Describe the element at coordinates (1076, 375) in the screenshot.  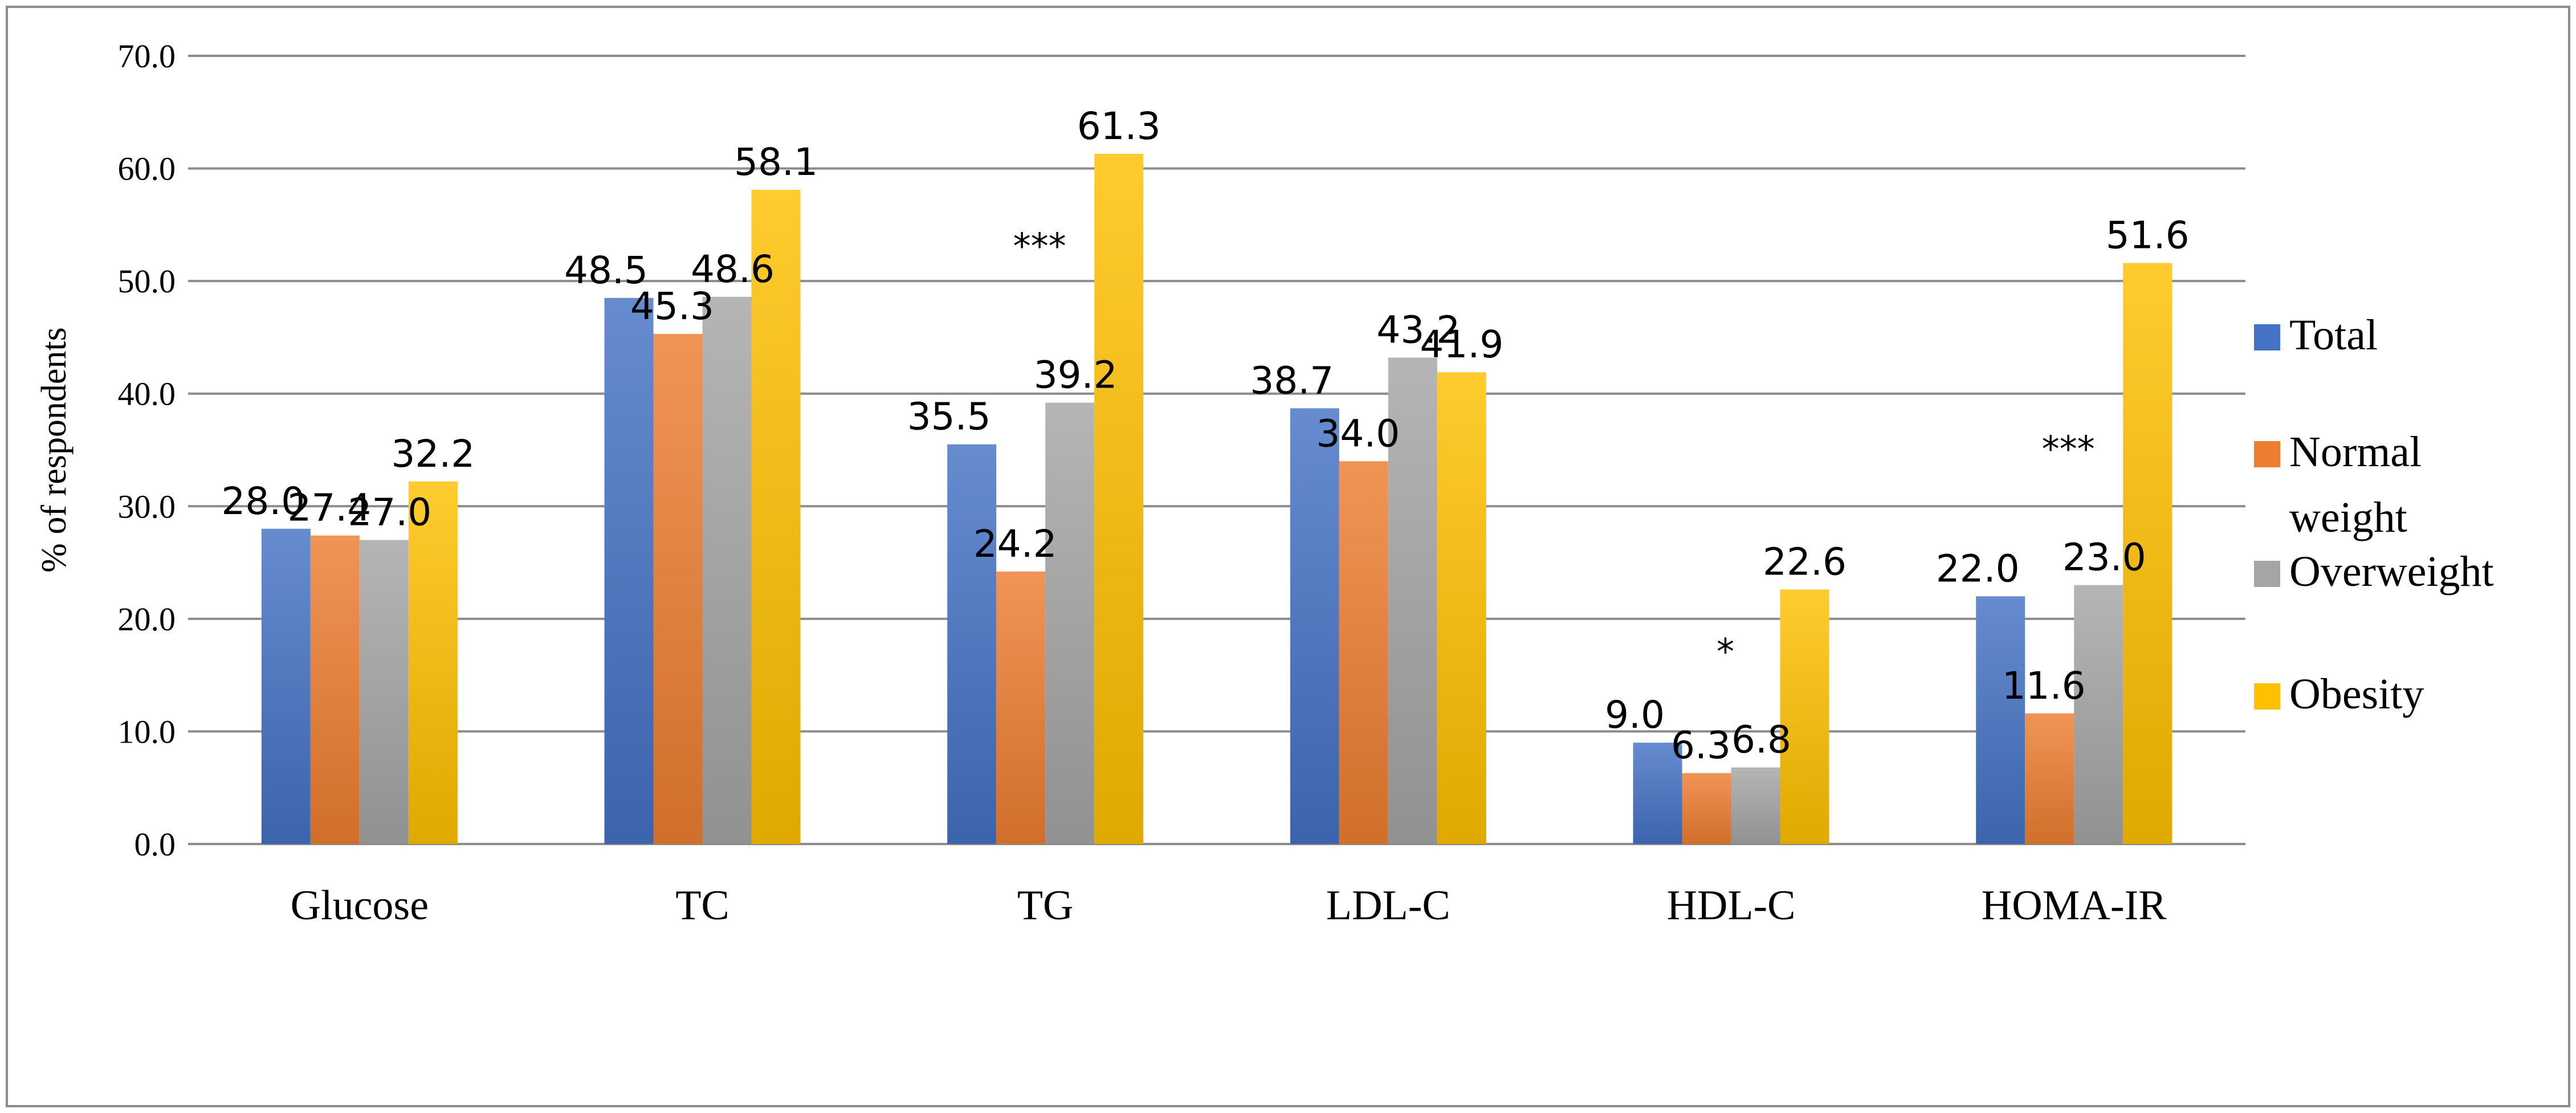
I see `data-label-tg-overweight: 39.2` at that location.